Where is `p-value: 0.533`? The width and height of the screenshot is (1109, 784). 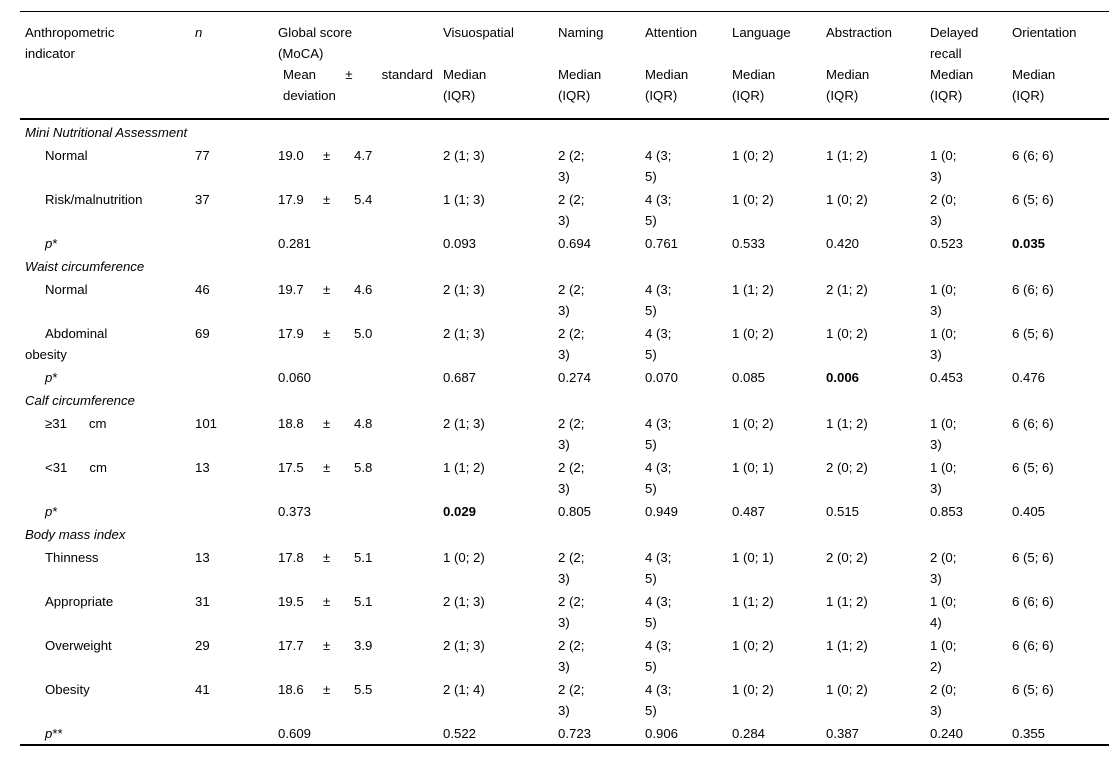 p-value: 0.533 is located at coordinates (749, 243).